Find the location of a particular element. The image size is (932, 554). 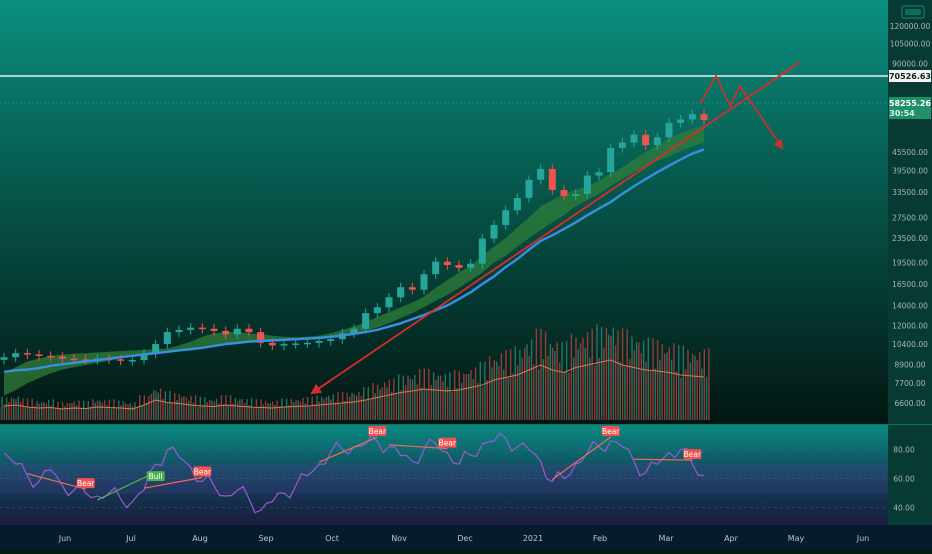

last-price-label: 58255.26 is located at coordinates (910, 103).